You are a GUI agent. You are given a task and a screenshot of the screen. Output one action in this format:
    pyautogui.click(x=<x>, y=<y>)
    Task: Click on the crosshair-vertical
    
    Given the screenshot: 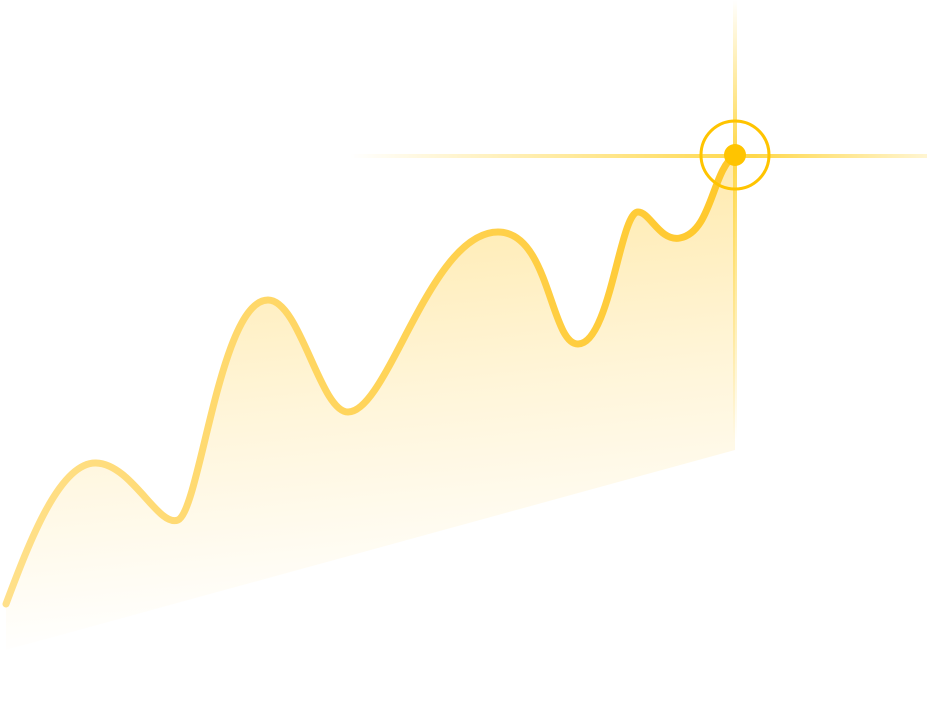 What is the action you would take?
    pyautogui.click(x=735, y=220)
    